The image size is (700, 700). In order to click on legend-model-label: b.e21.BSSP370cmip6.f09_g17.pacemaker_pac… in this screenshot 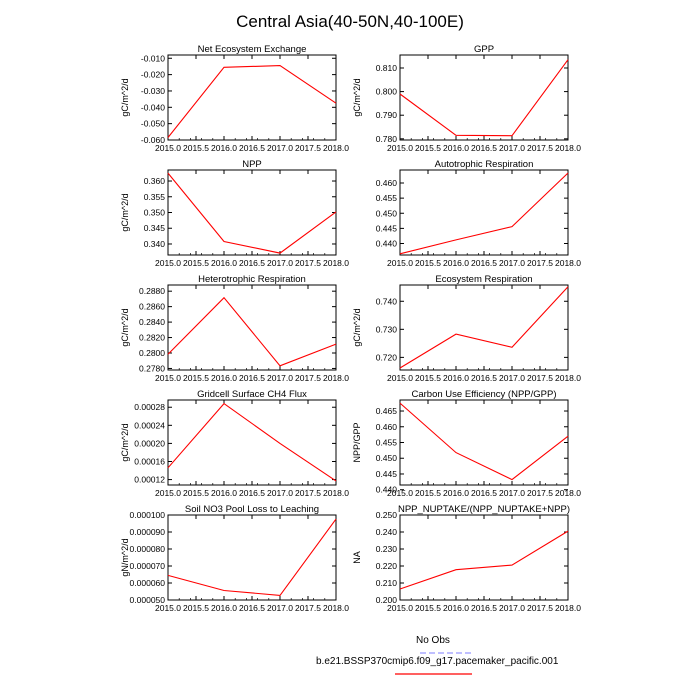, I will do `click(437, 661)`.